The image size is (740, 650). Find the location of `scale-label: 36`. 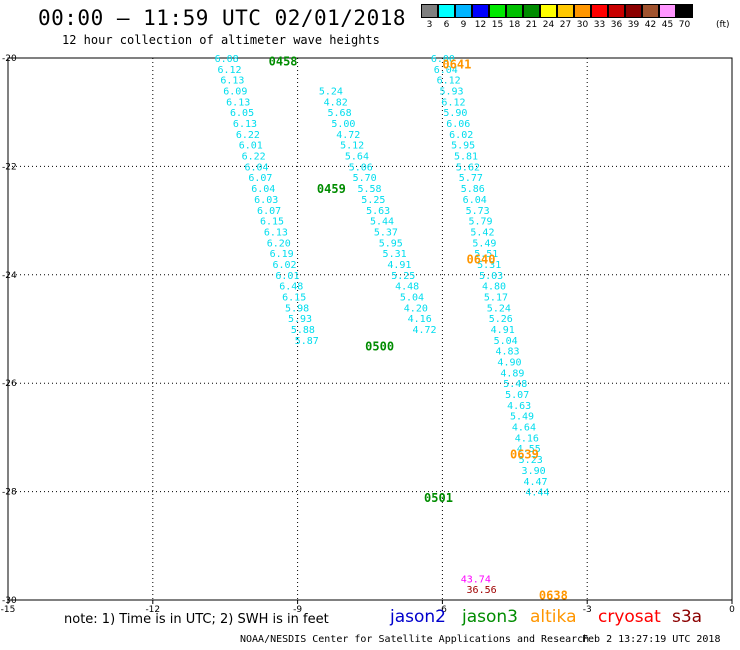

scale-label: 36 is located at coordinates (616, 25).